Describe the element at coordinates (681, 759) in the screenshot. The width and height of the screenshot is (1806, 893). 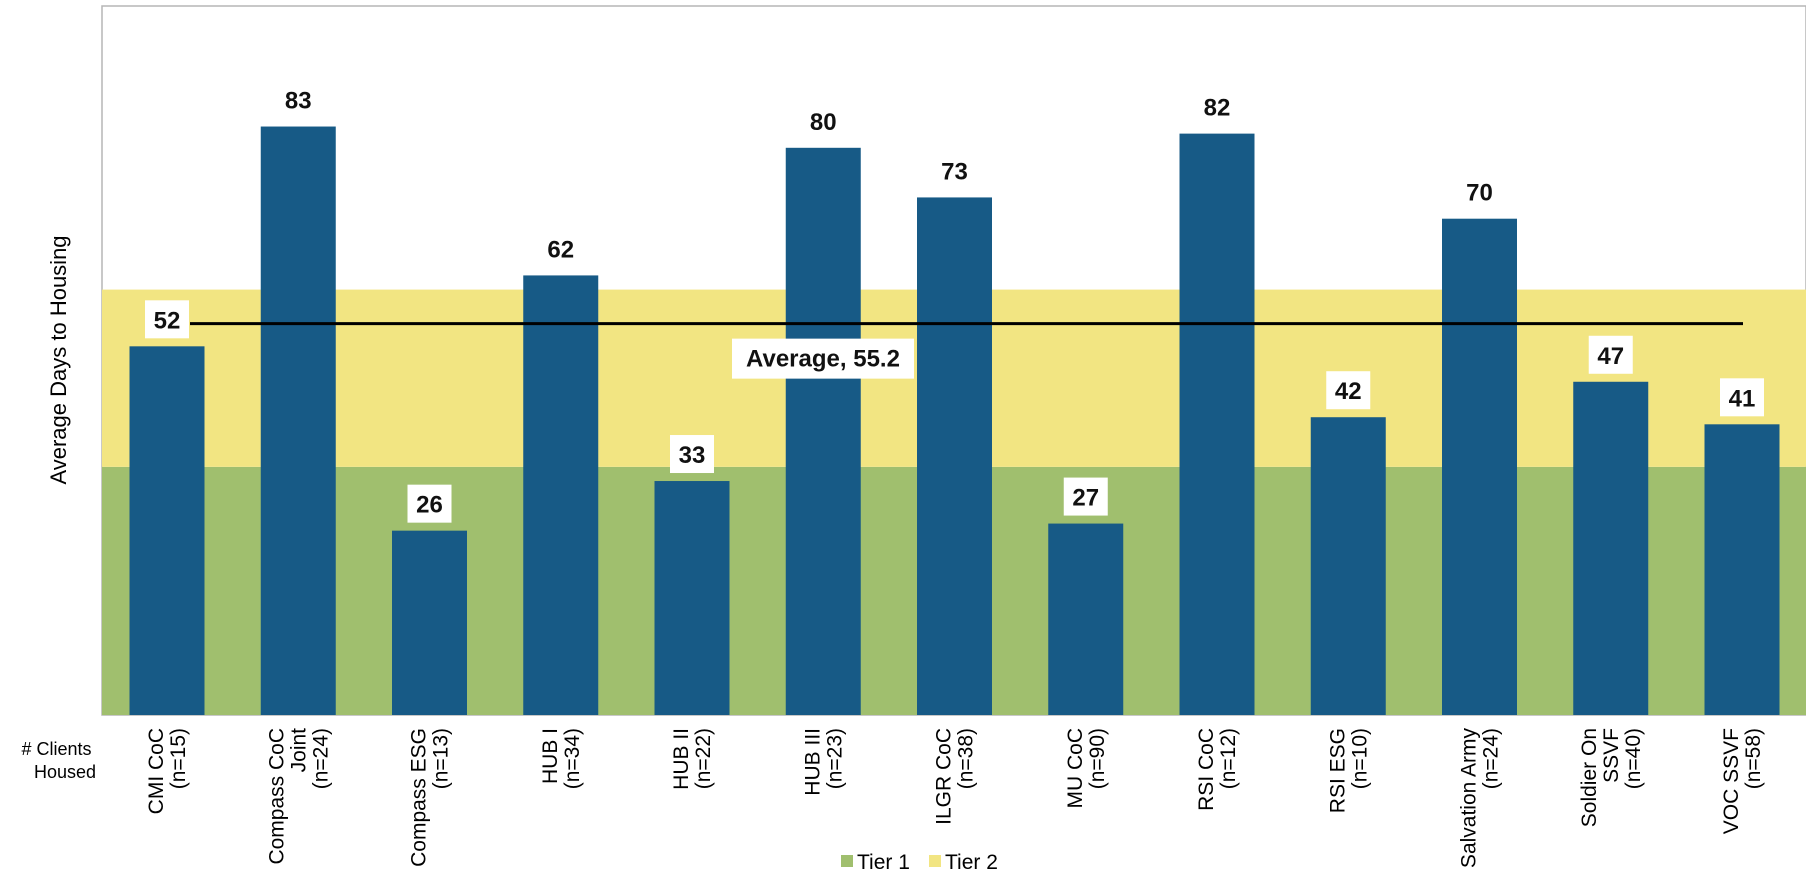
I see `category-label-line: HUB II` at that location.